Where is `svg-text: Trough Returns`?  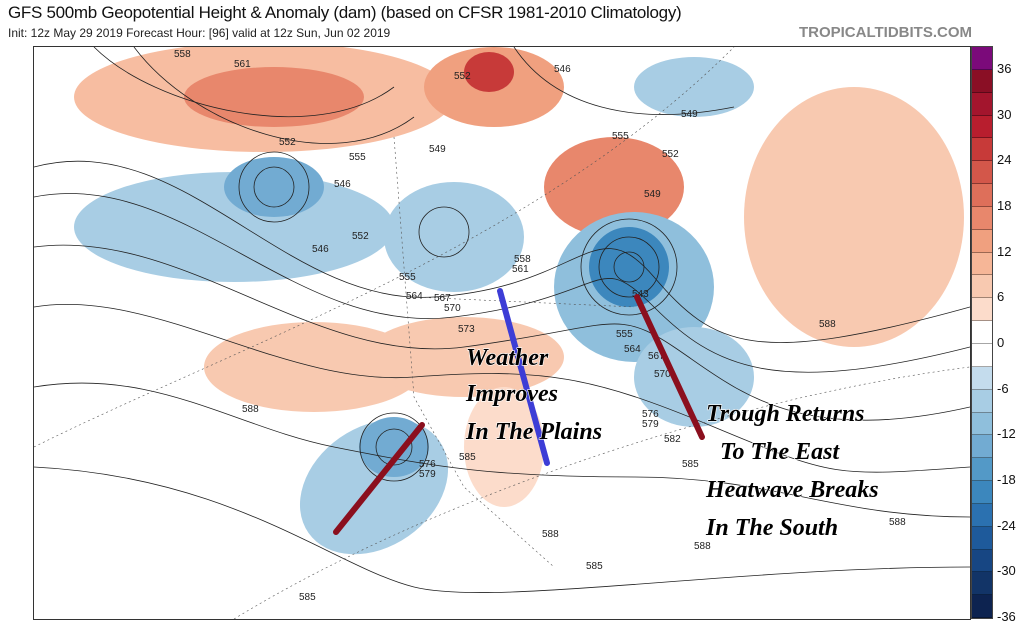
svg-text: Trough Returns is located at coordinates (785, 414).